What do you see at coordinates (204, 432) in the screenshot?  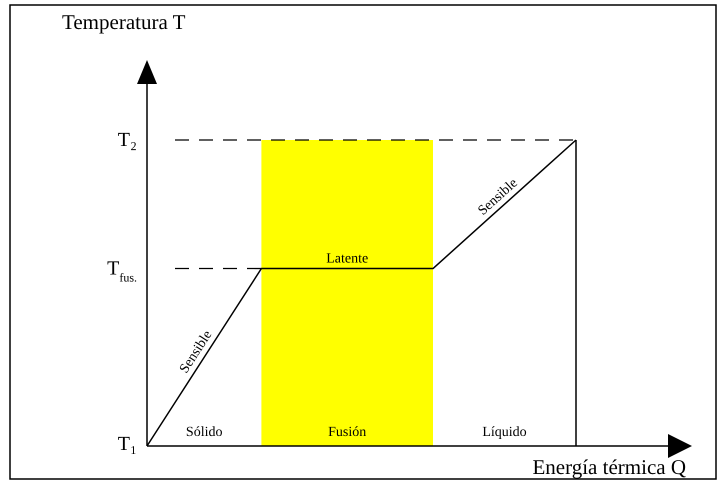 I see `annotation: Sólido` at bounding box center [204, 432].